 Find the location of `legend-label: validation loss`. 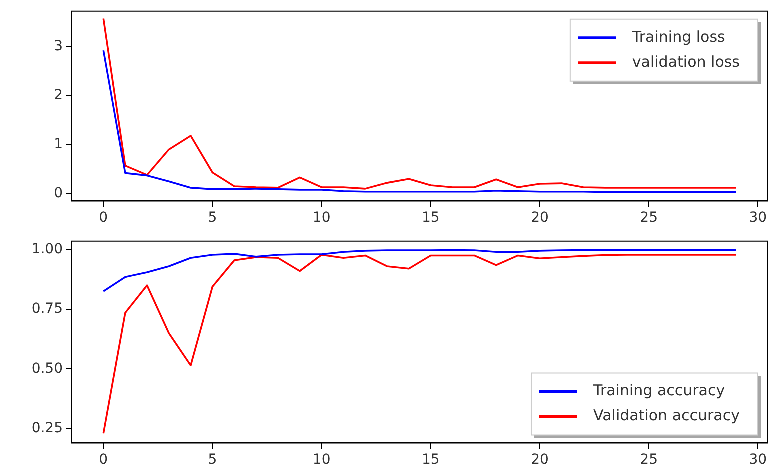

legend-label: validation loss is located at coordinates (686, 61).